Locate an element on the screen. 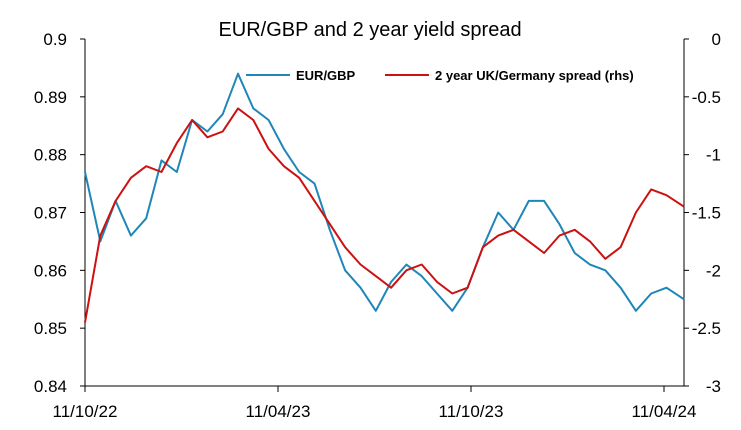  y-left-tick-label: 0.89 is located at coordinates (50, 97).